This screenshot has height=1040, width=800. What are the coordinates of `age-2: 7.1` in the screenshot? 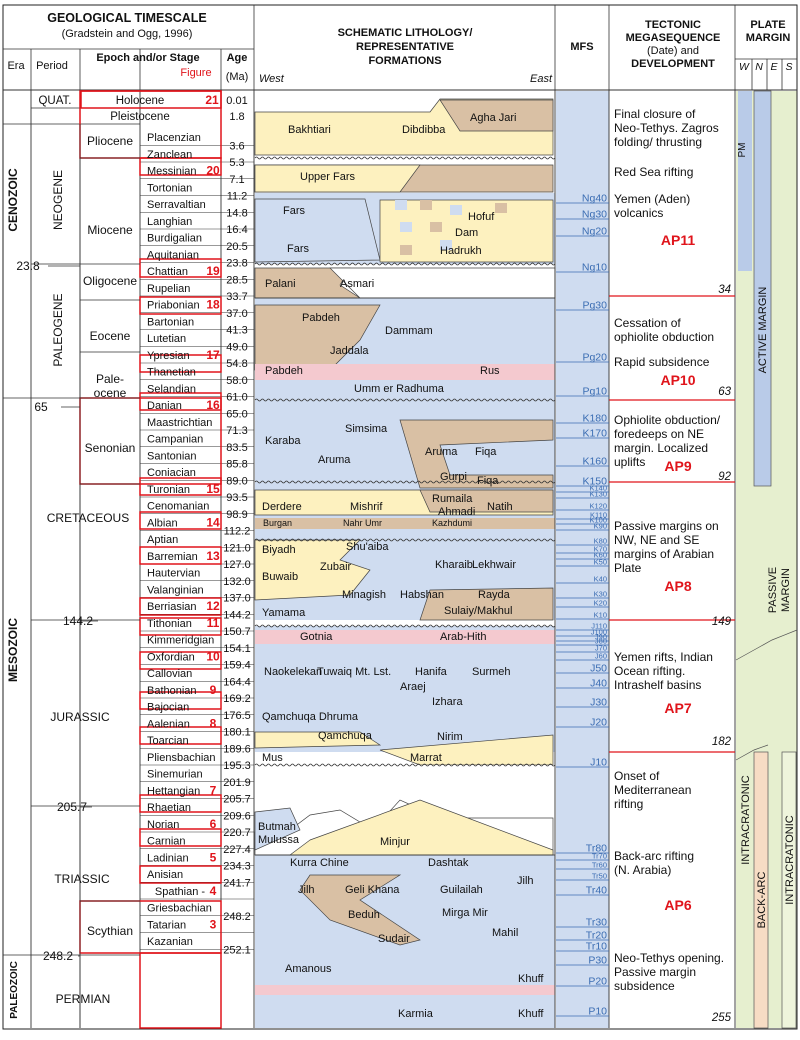 It's located at (236, 180).